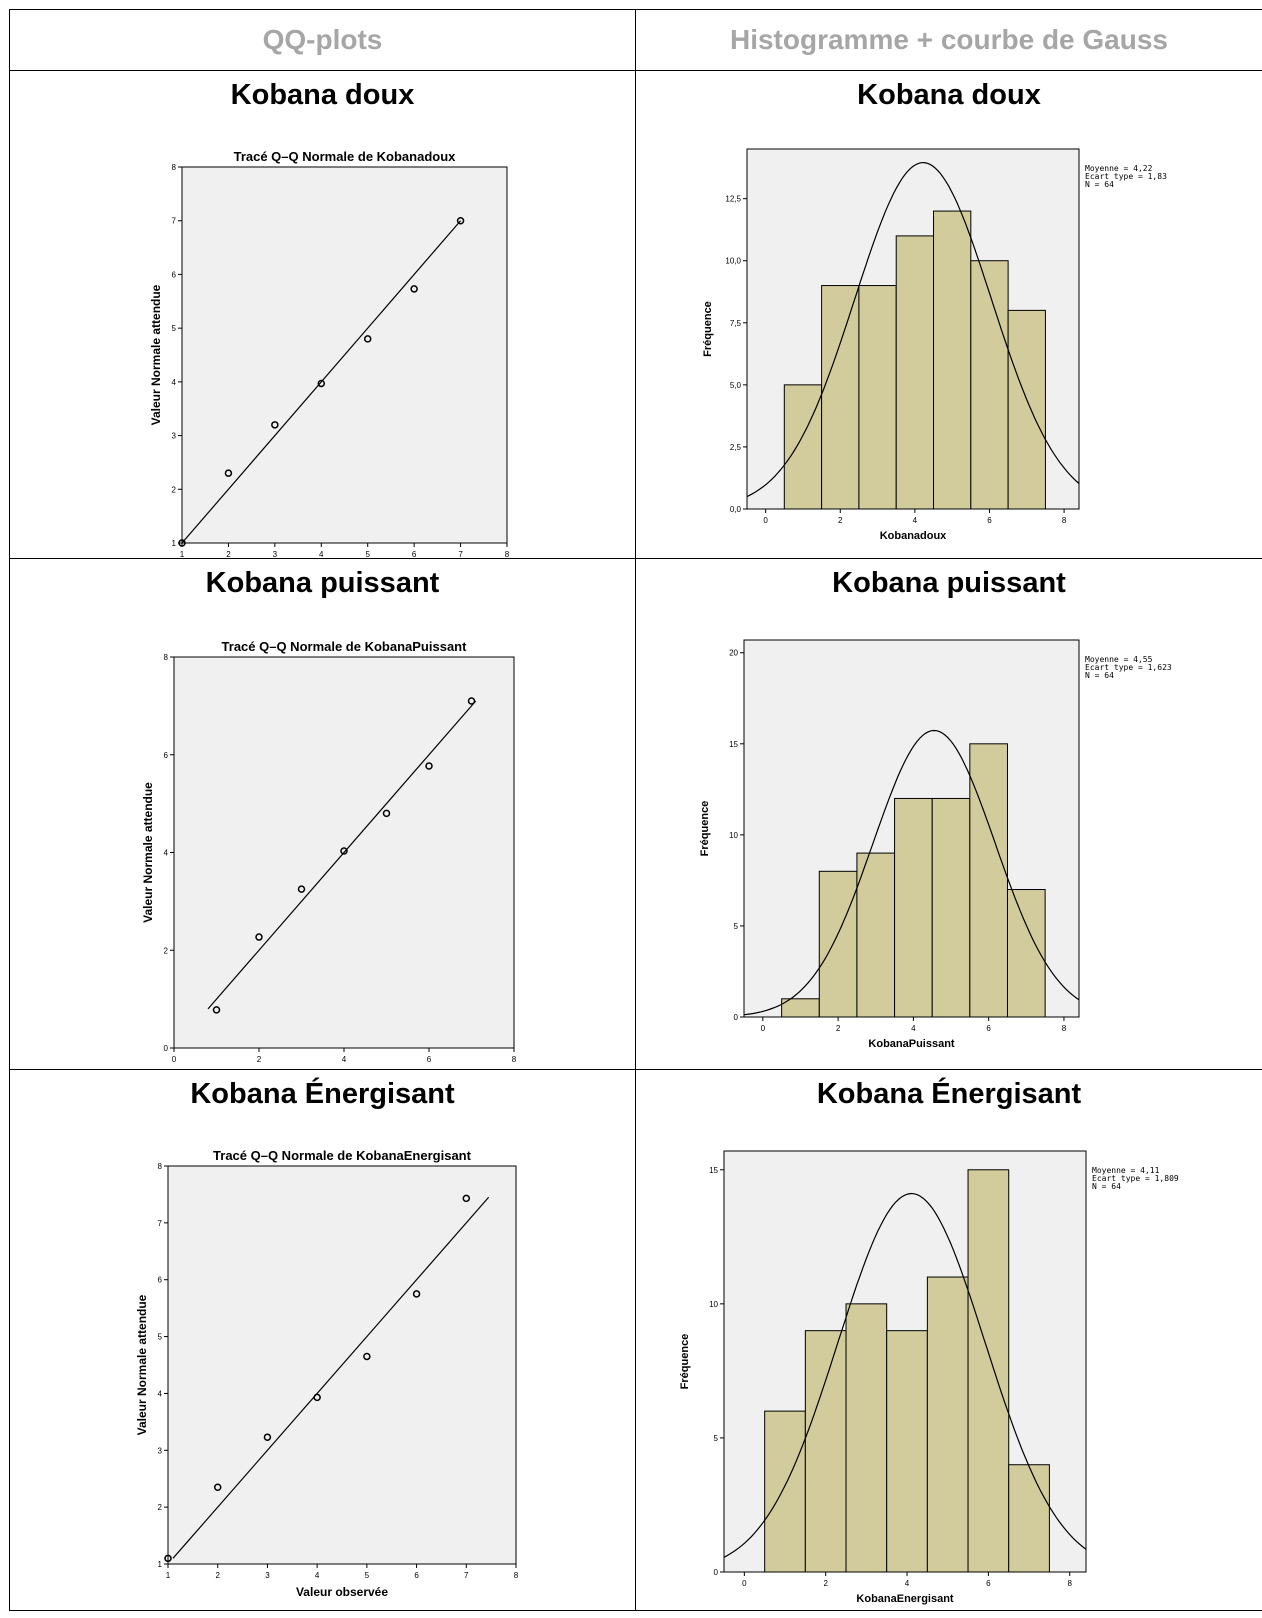  What do you see at coordinates (911, 1044) in the screenshot?
I see `x-axis-label: KobanaPuissant` at bounding box center [911, 1044].